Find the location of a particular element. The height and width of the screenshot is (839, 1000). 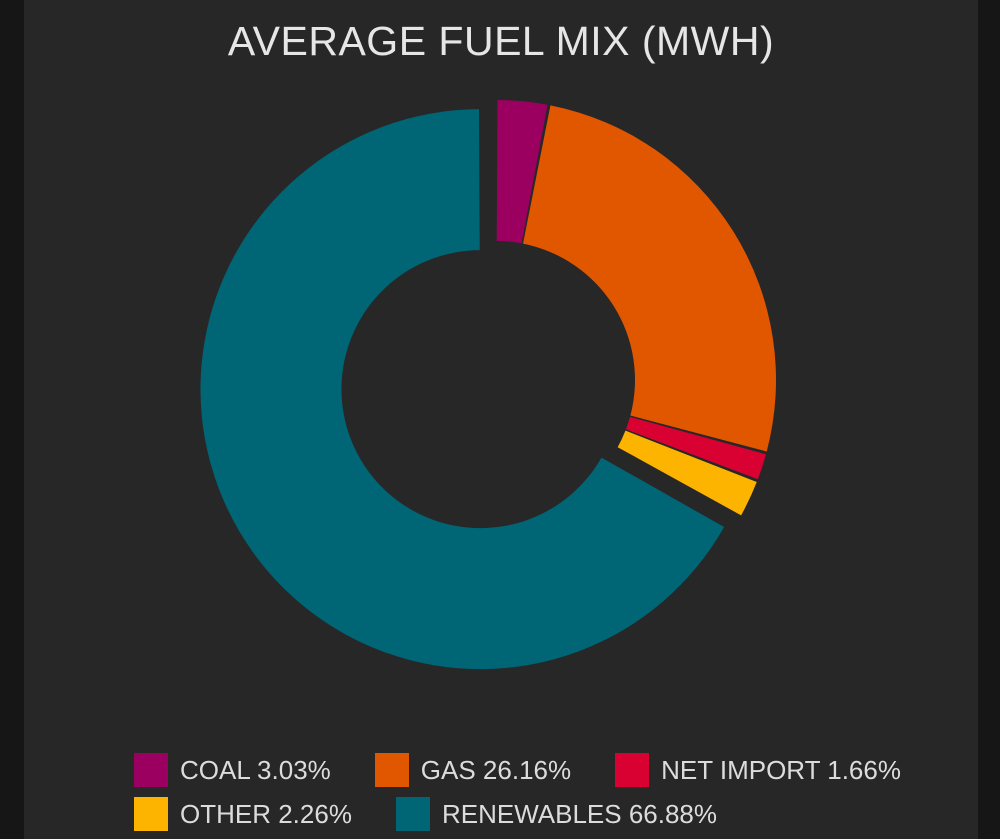

chart-title: AVERAGE FUEL MIX (MWH) is located at coordinates (501, 41).